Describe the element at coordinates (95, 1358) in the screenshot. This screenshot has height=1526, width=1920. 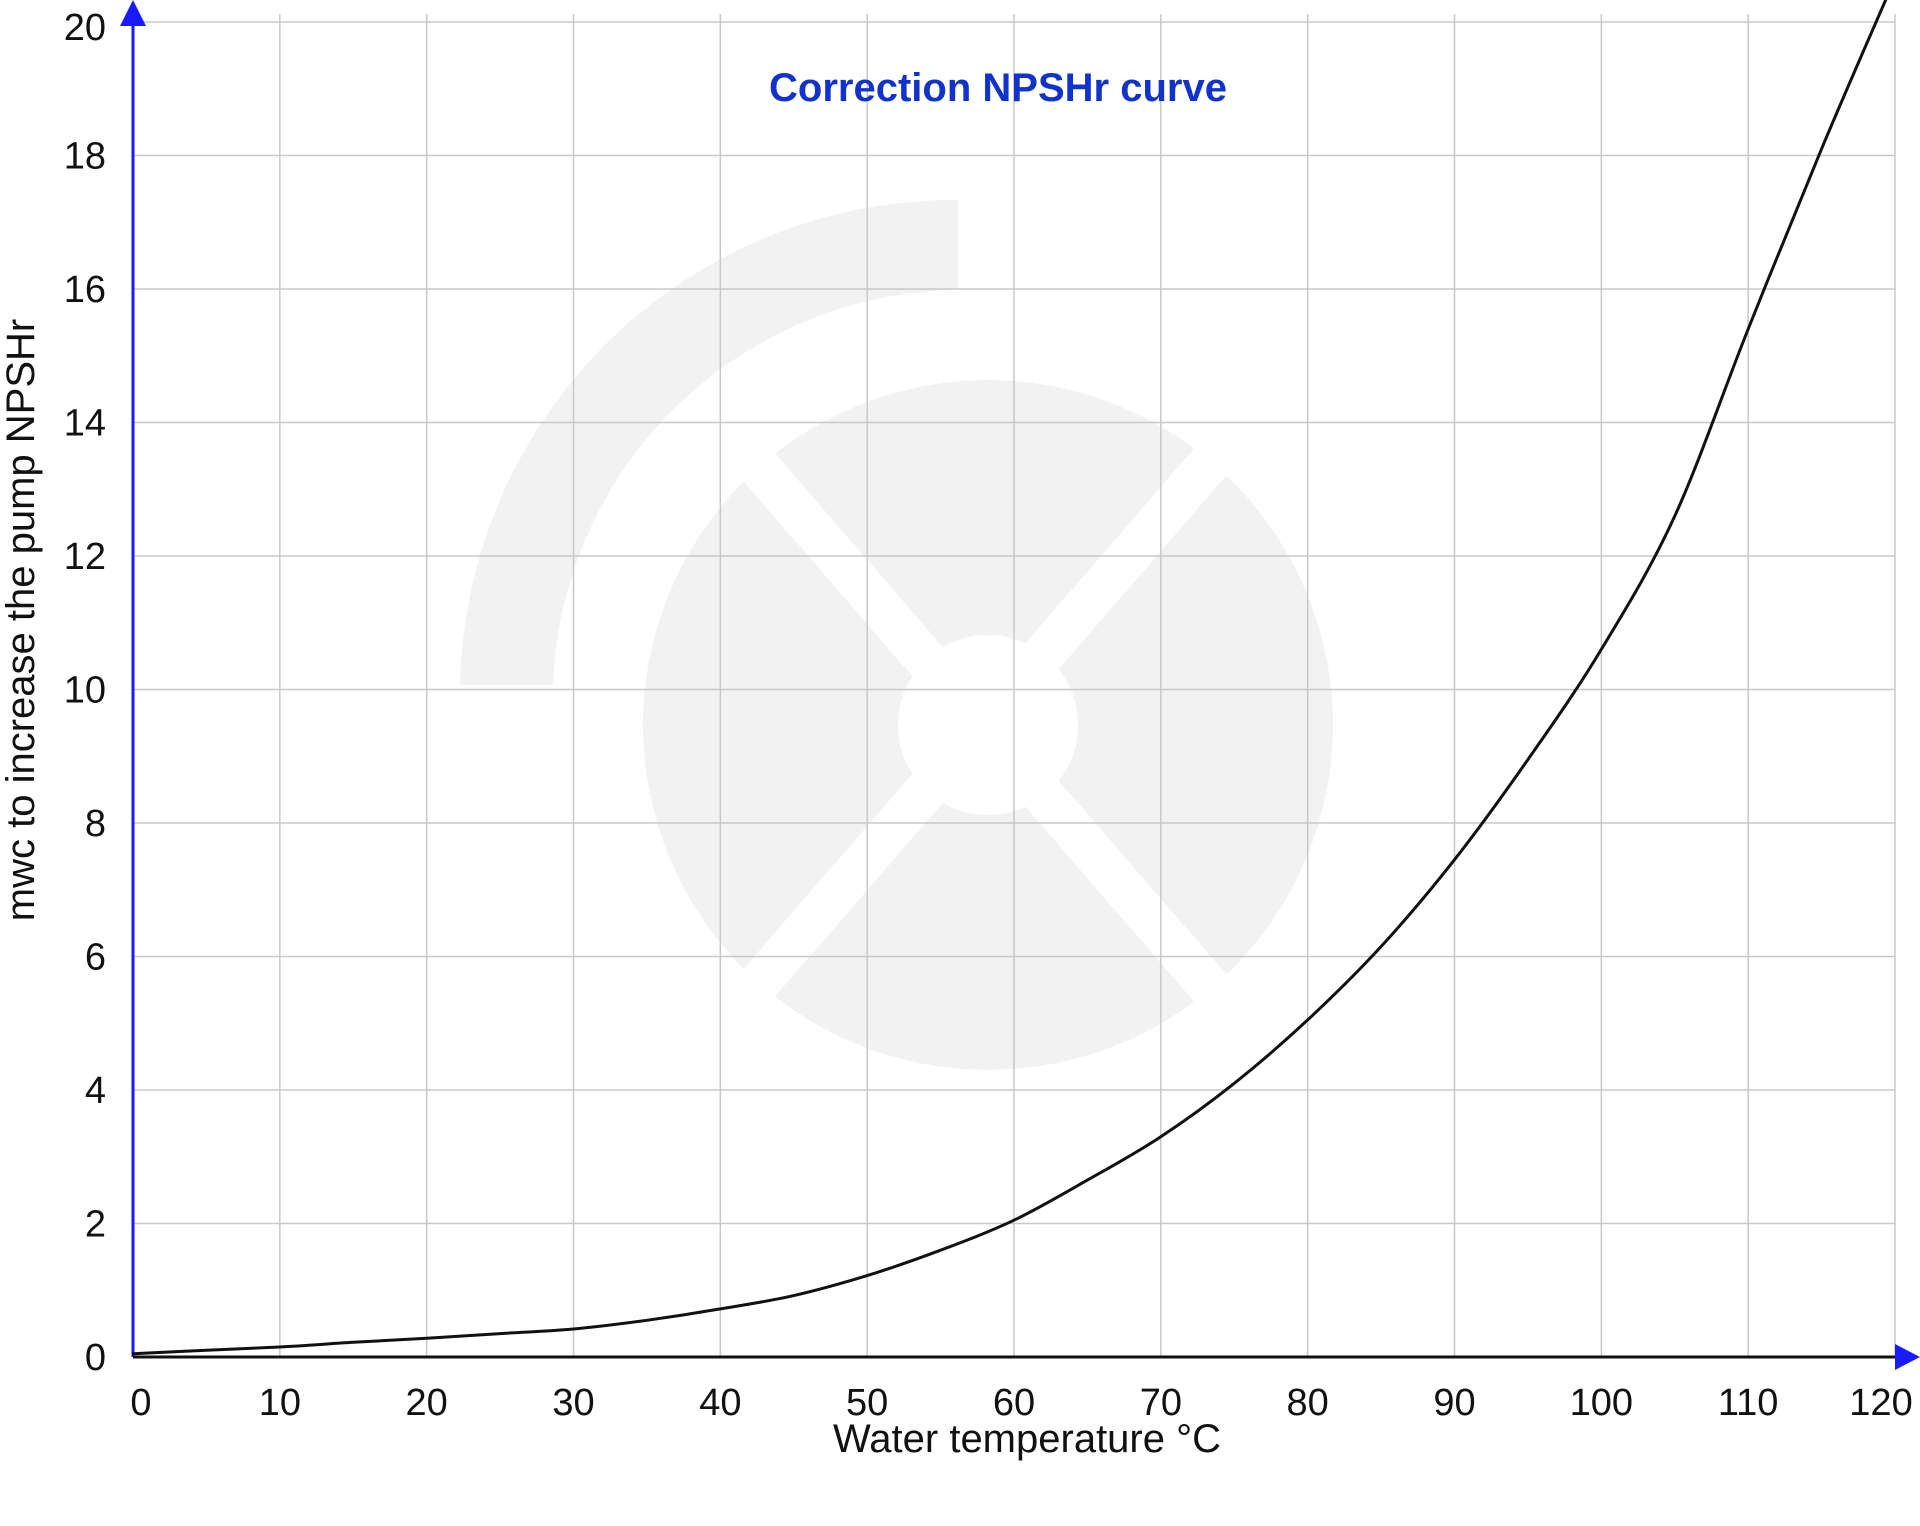
I see `y-tick-label: 0` at that location.